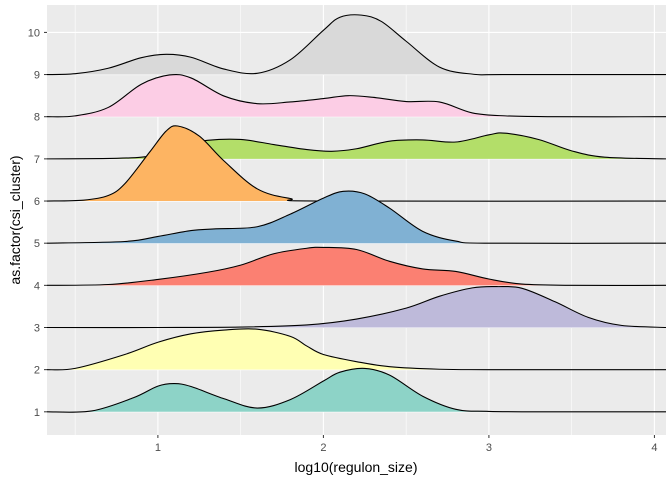 The image size is (672, 480). I want to click on x-axis-title: log10(regulon_size), so click(356, 467).